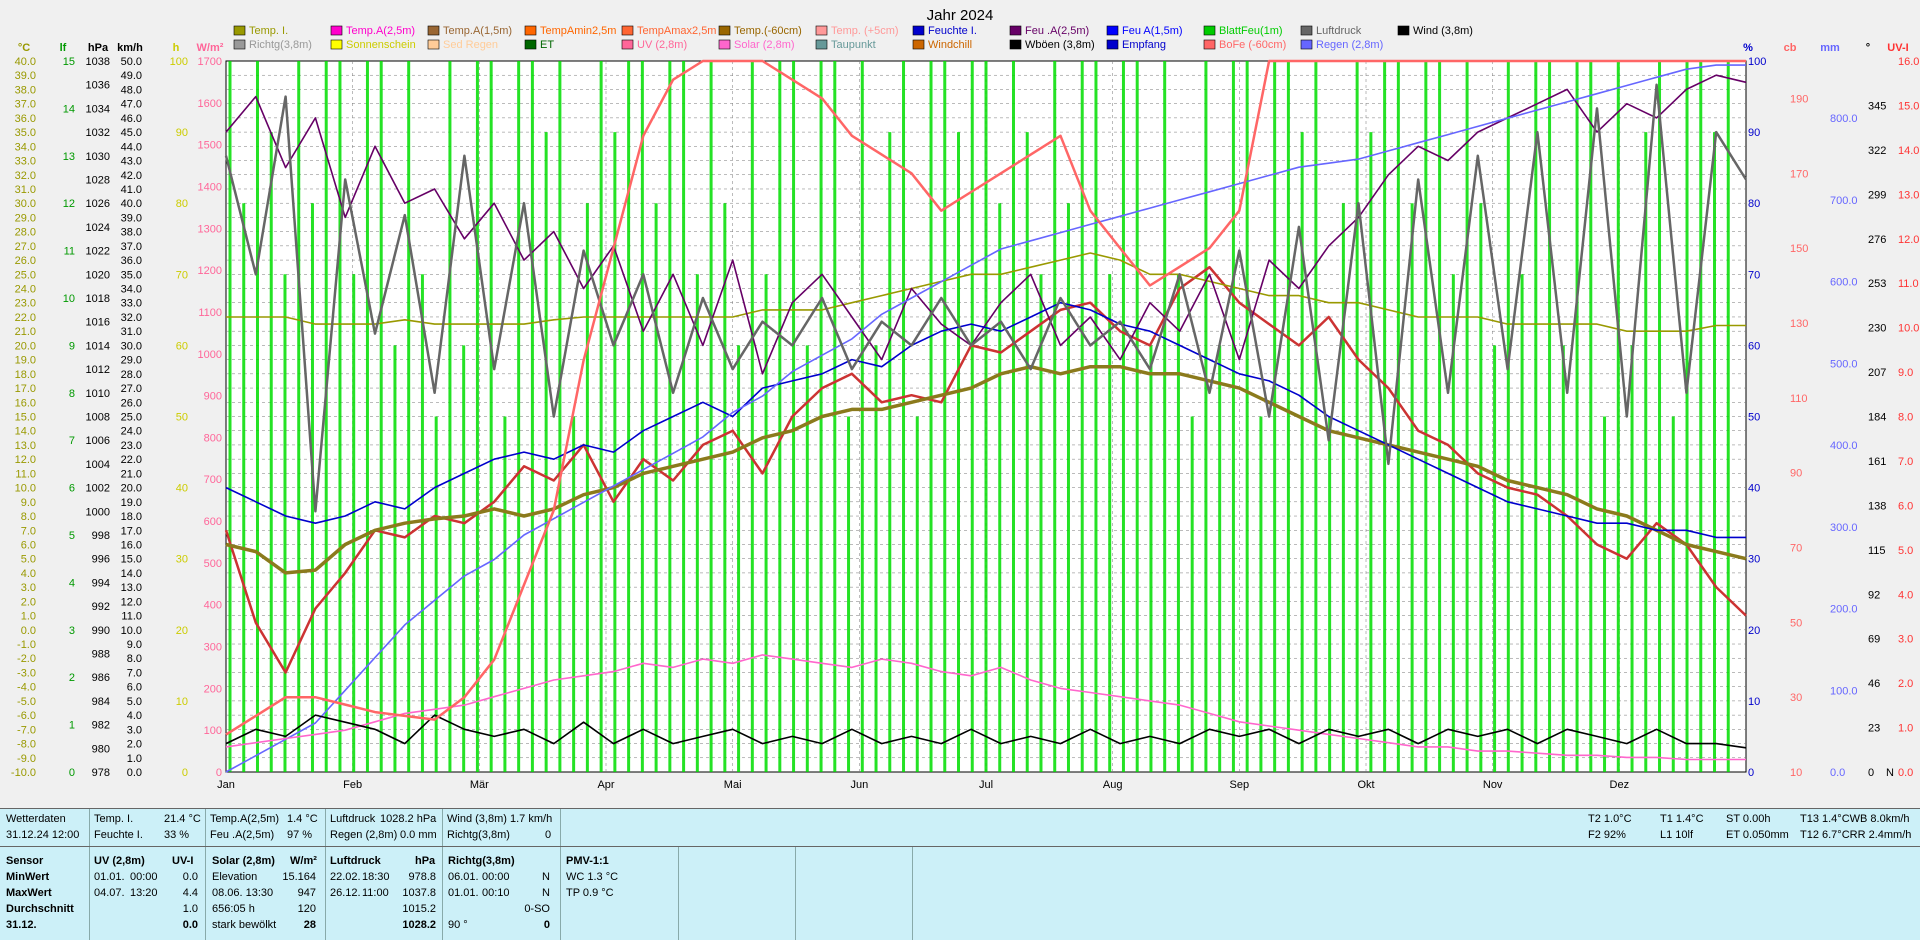 The image size is (1920, 940). What do you see at coordinates (69, 252) in the screenshot?
I see `axis-tick-lf: 11` at bounding box center [69, 252].